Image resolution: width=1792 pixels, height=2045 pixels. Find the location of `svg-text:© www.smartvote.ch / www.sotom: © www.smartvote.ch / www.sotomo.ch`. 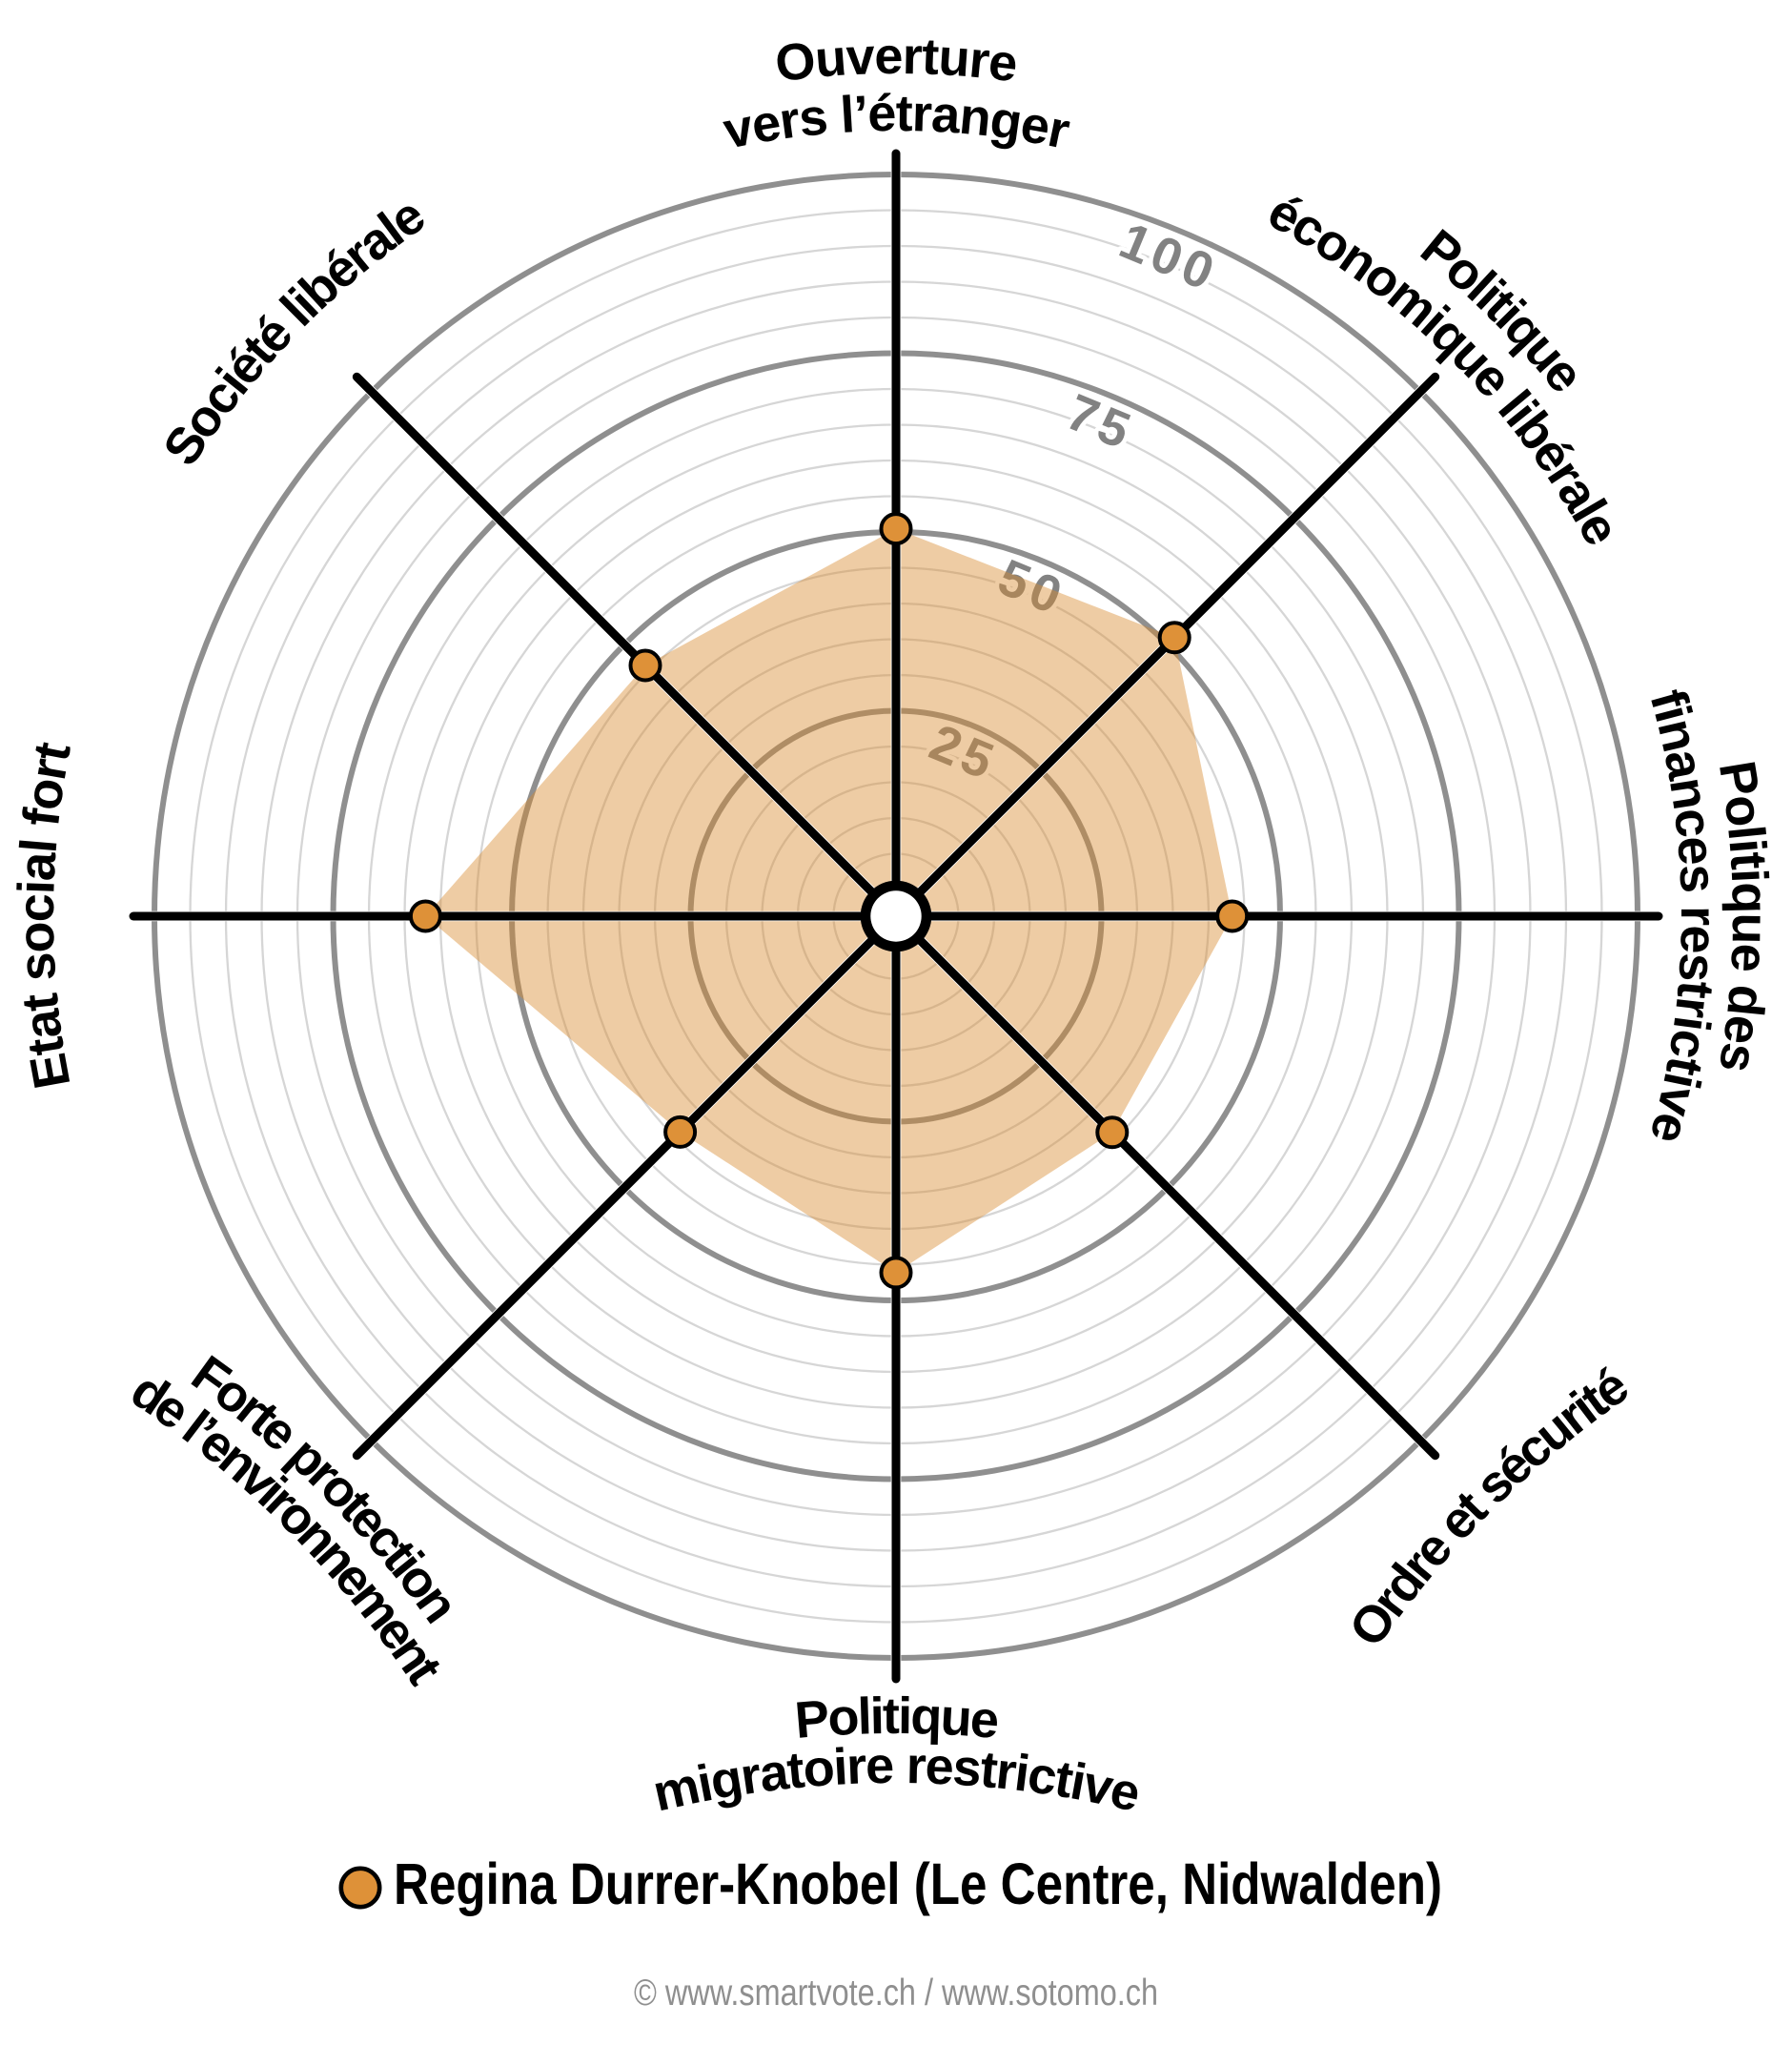

svg-text:© www.smartvote.ch / www.sotom: © www.smartvote.ch / www.sotomo.ch is located at coordinates (896, 1993).